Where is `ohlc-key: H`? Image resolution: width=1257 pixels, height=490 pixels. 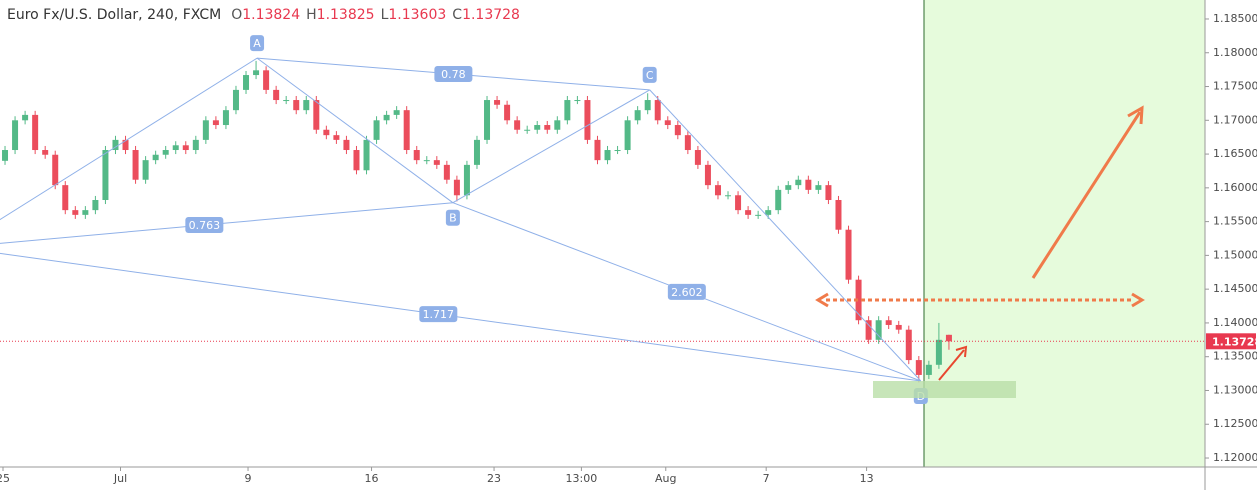
ohlc-key: H is located at coordinates (311, 15).